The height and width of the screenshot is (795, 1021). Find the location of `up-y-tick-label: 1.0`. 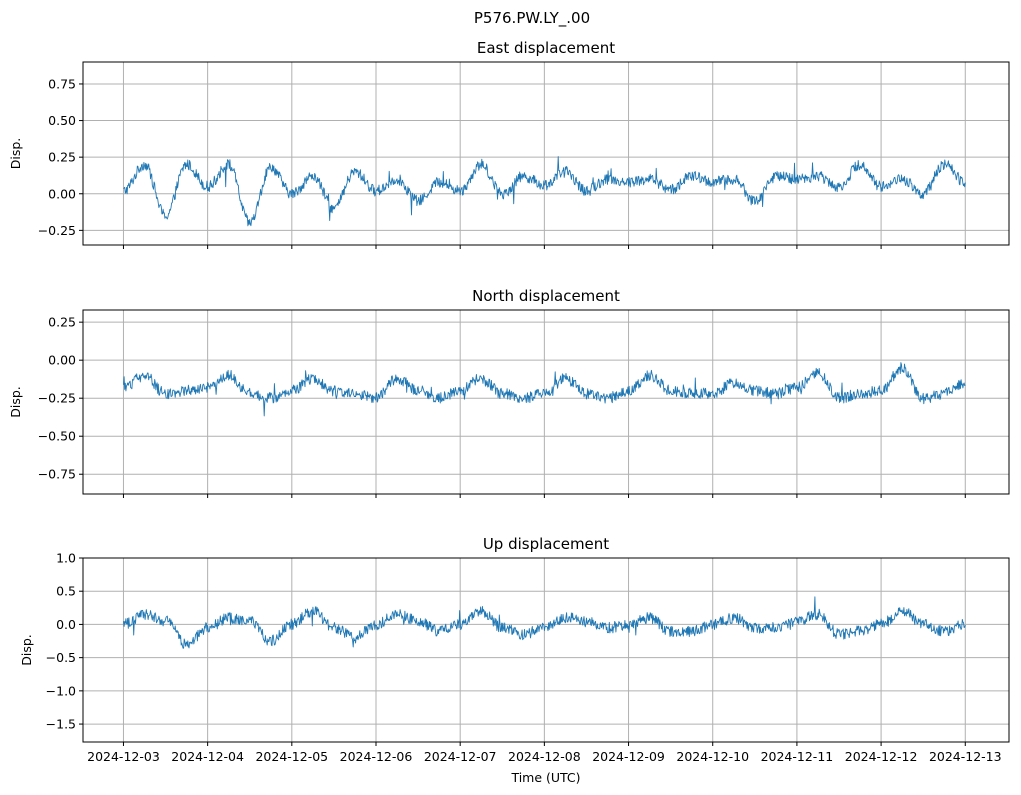

up-y-tick-label: 1.0 is located at coordinates (66, 558).